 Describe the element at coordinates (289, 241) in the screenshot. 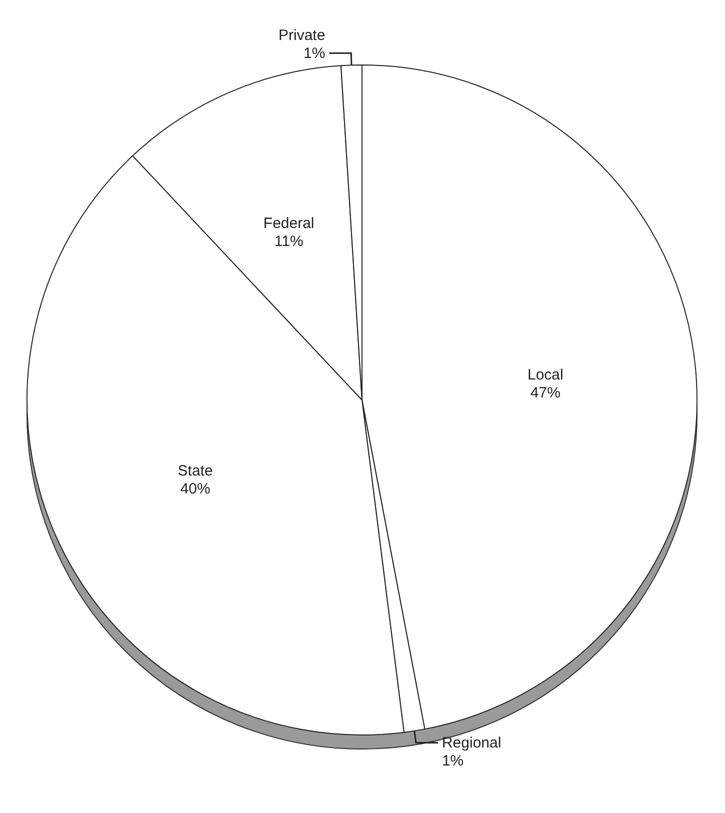

I see `data-label: 11%` at that location.